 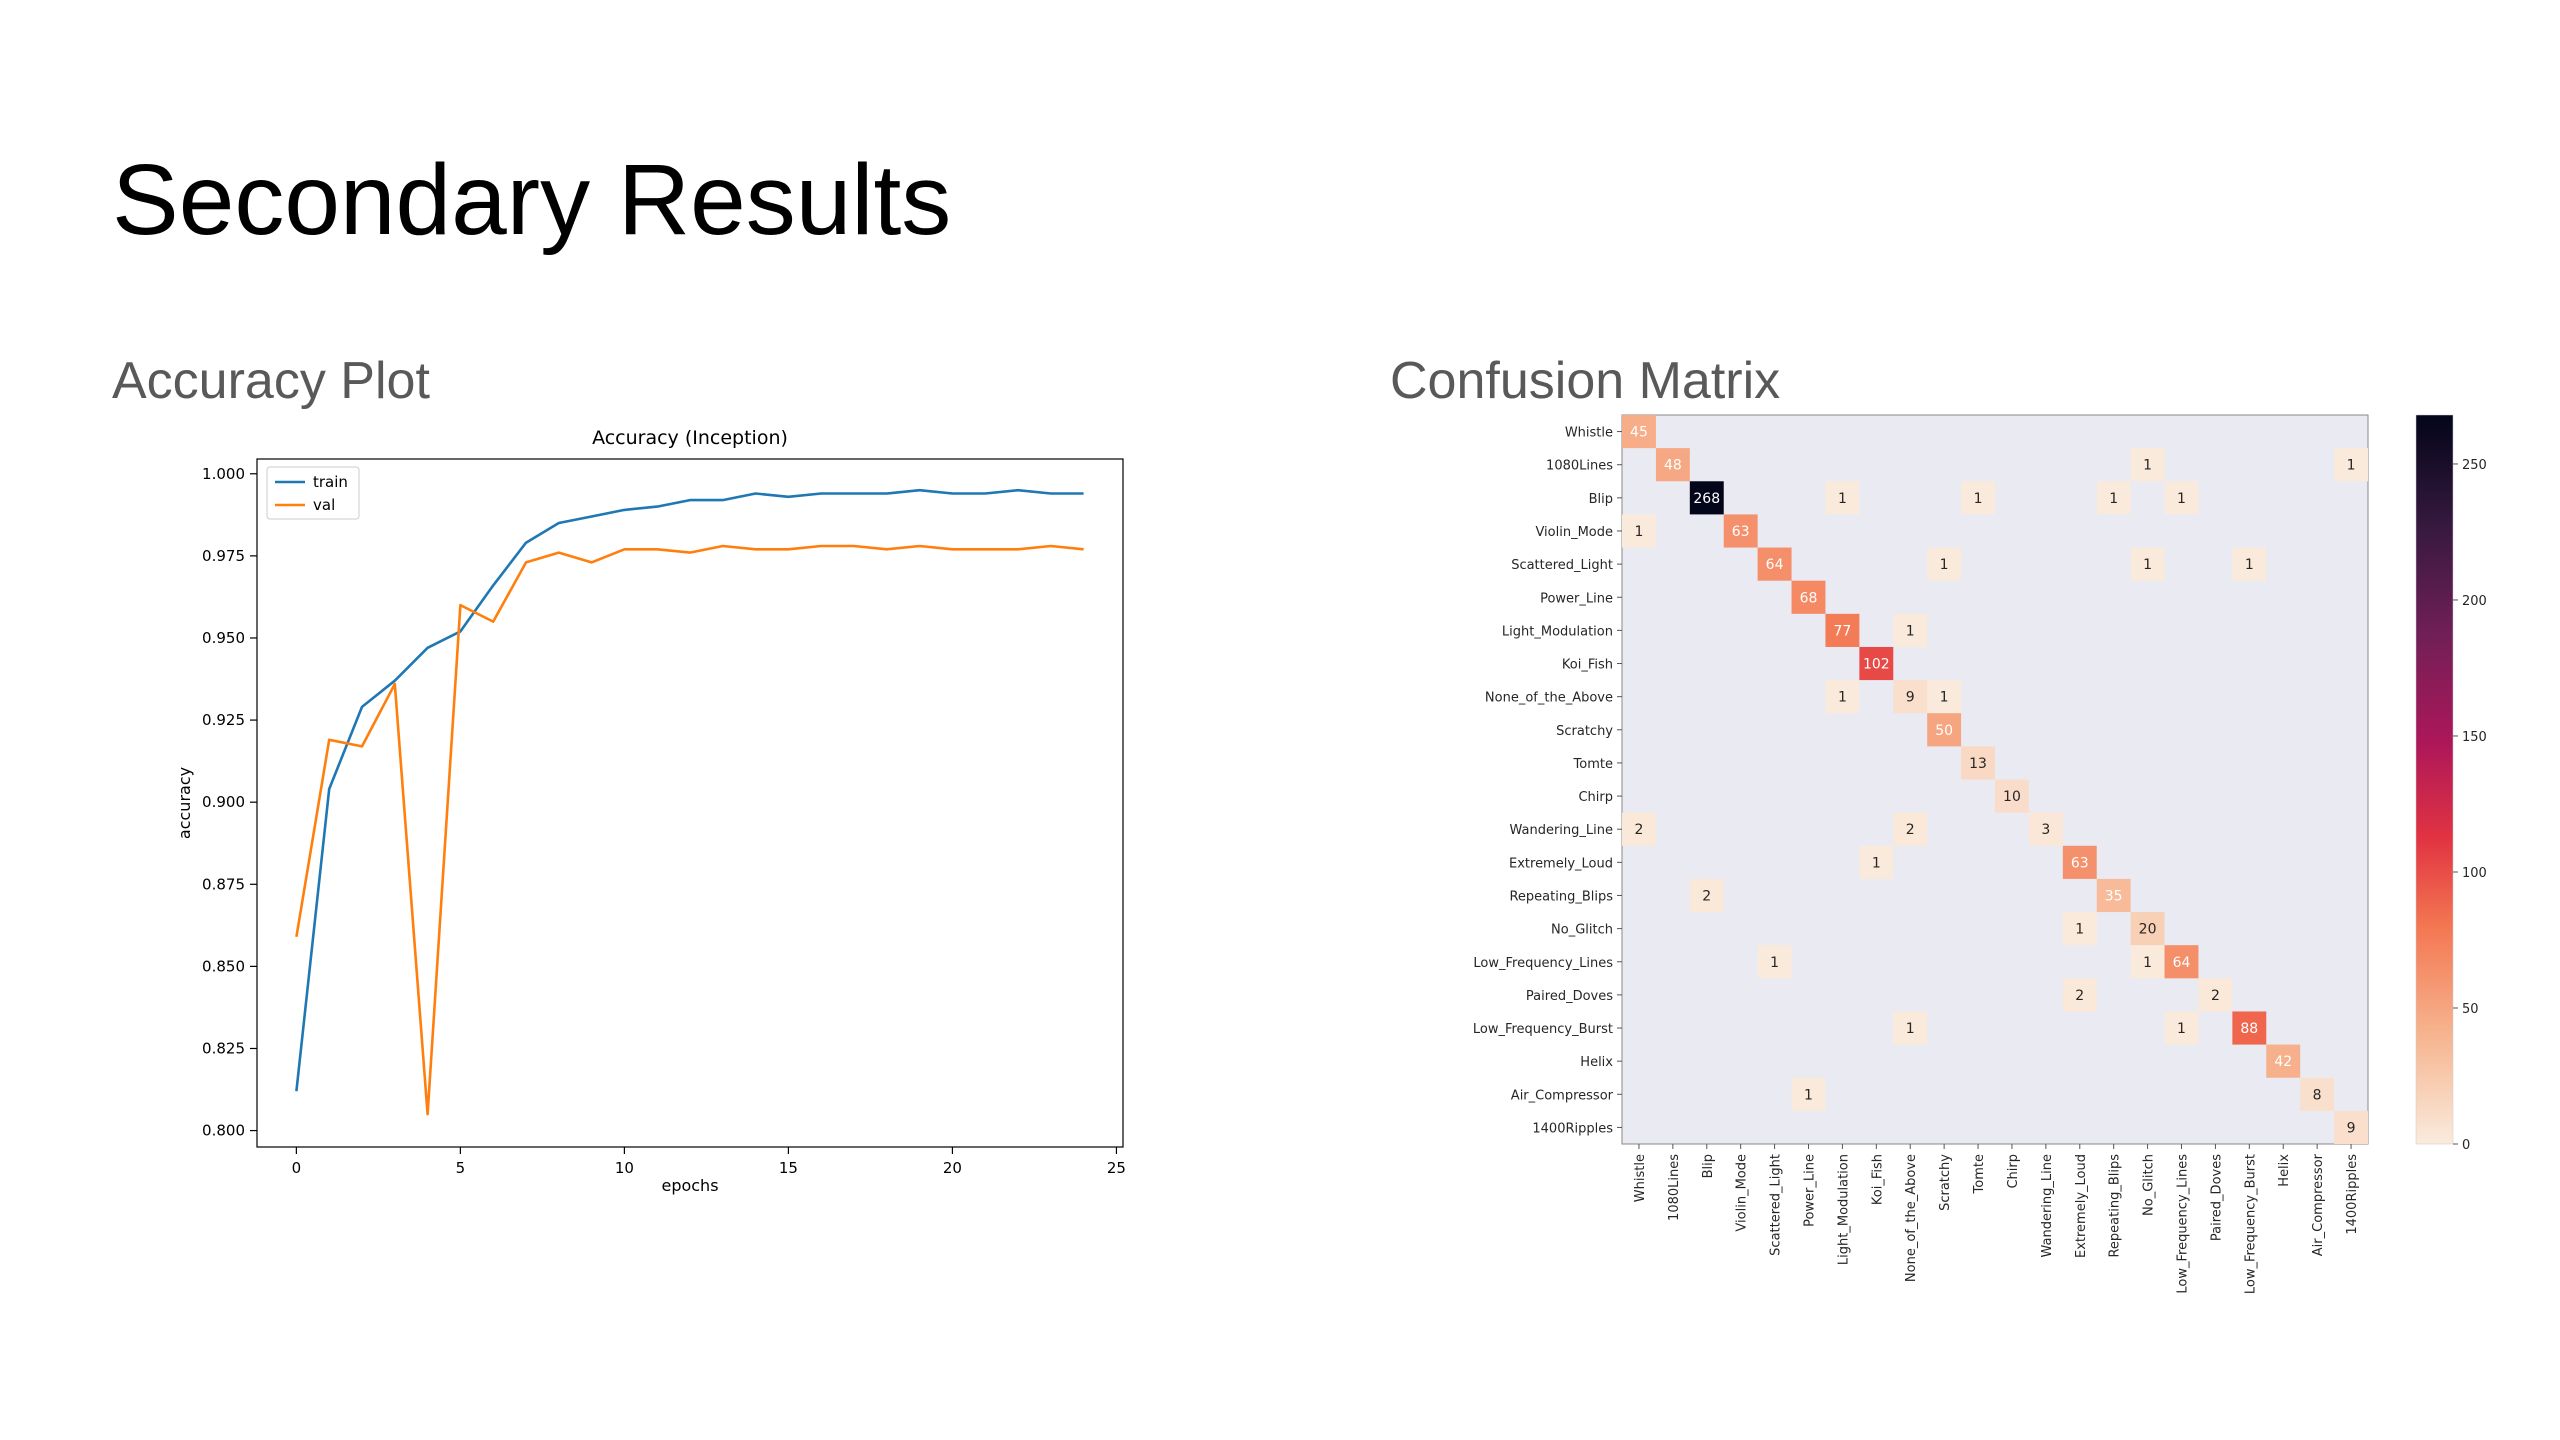 I want to click on colorbar-tick-label: 150, so click(x=2474, y=737).